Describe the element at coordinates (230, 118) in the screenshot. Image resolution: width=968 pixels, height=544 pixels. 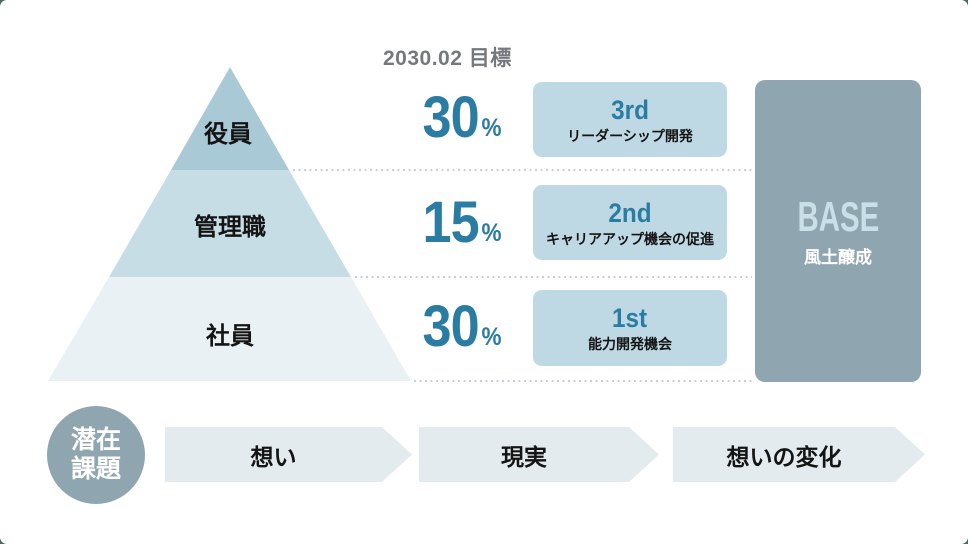
I see `pyramid-tier-executives-shape` at that location.